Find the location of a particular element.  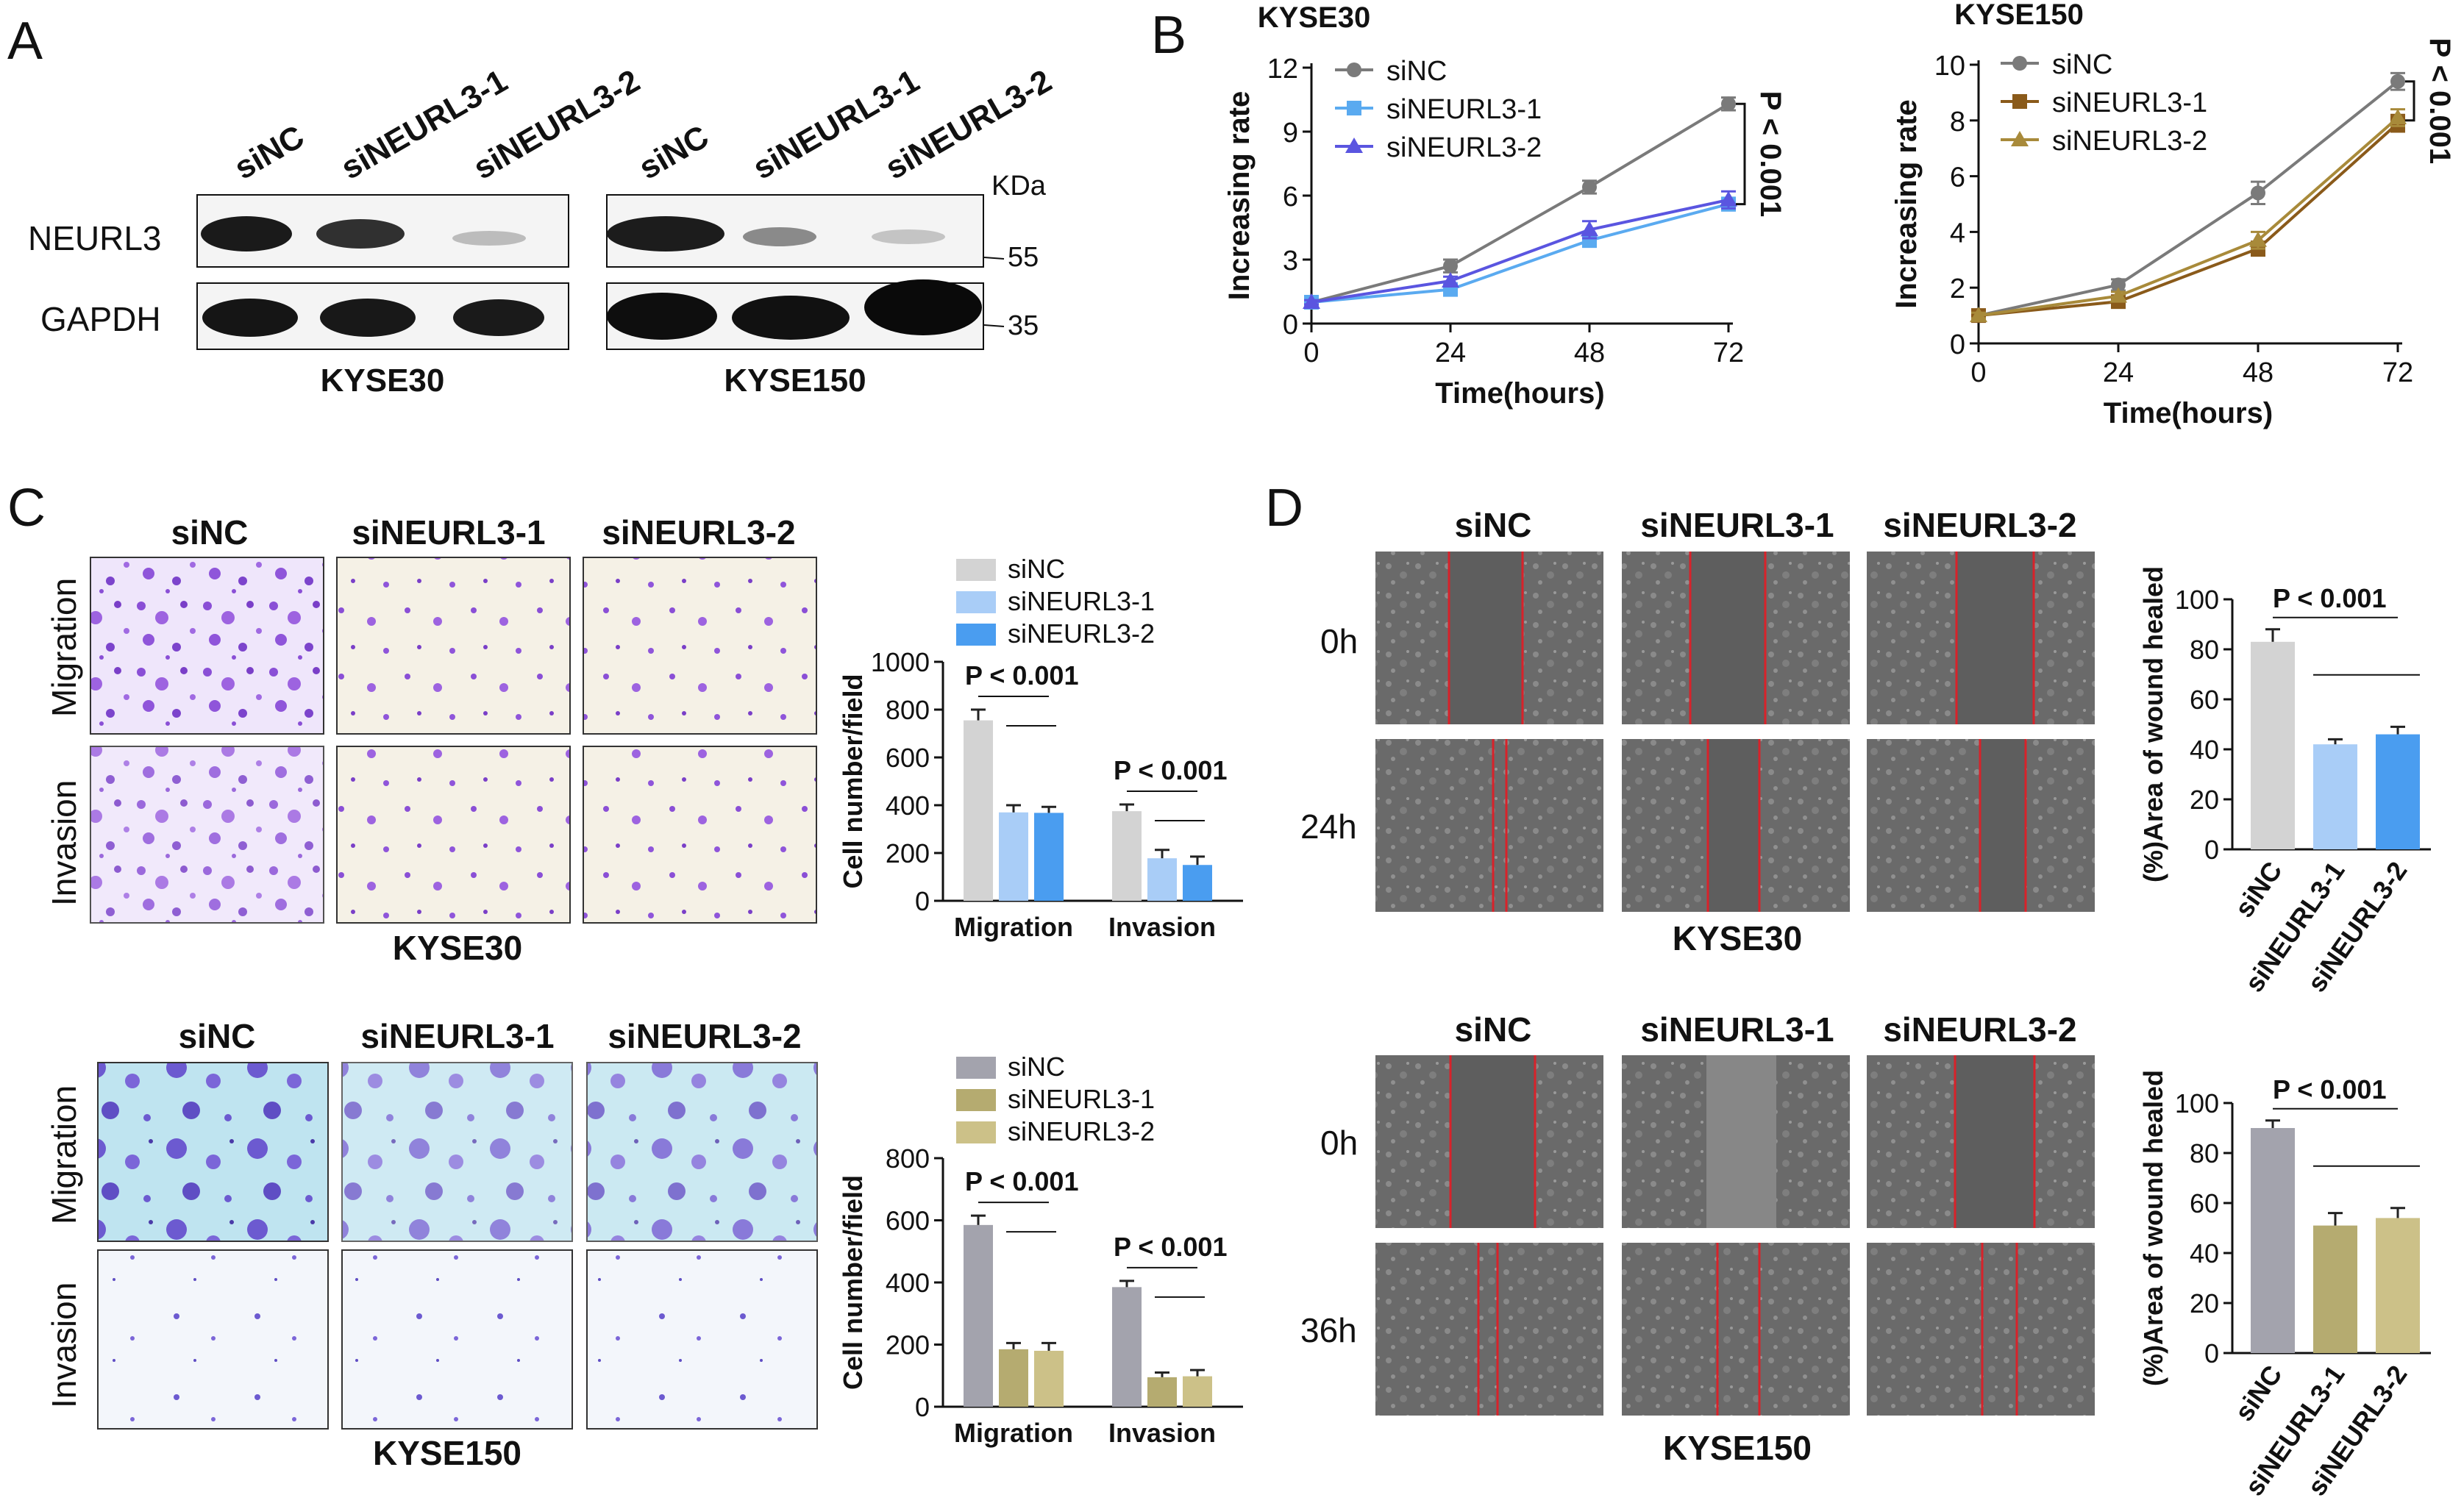

x-axis-label: Time(hours) is located at coordinates (2188, 413).